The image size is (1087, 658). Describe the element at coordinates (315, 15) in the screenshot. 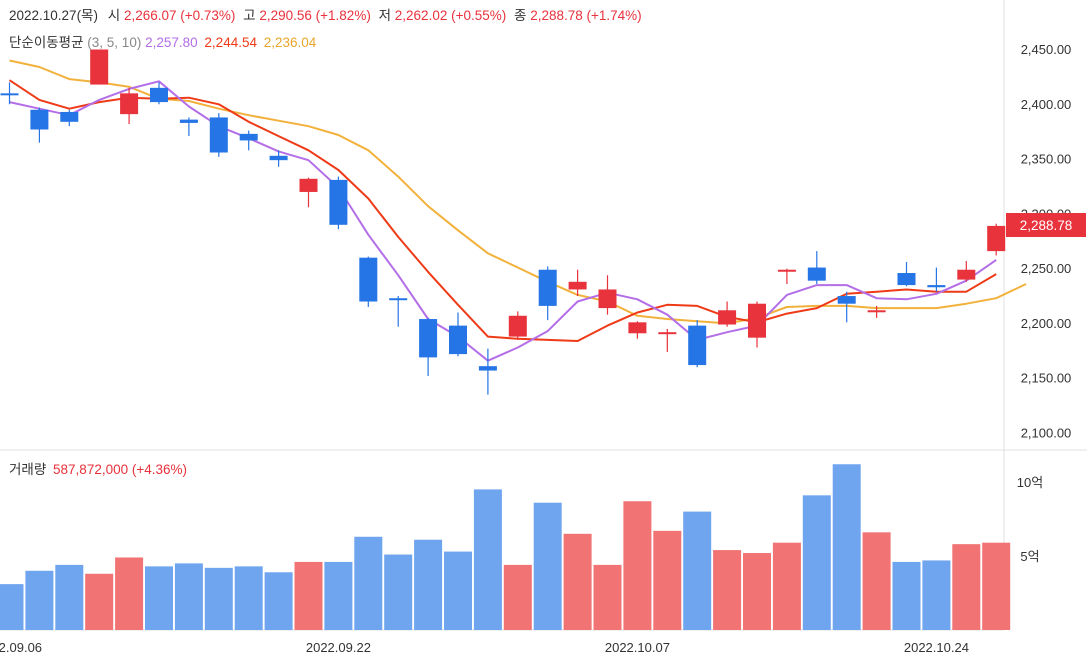

I see `high-value: 2,290.56 (+1.82%)` at that location.